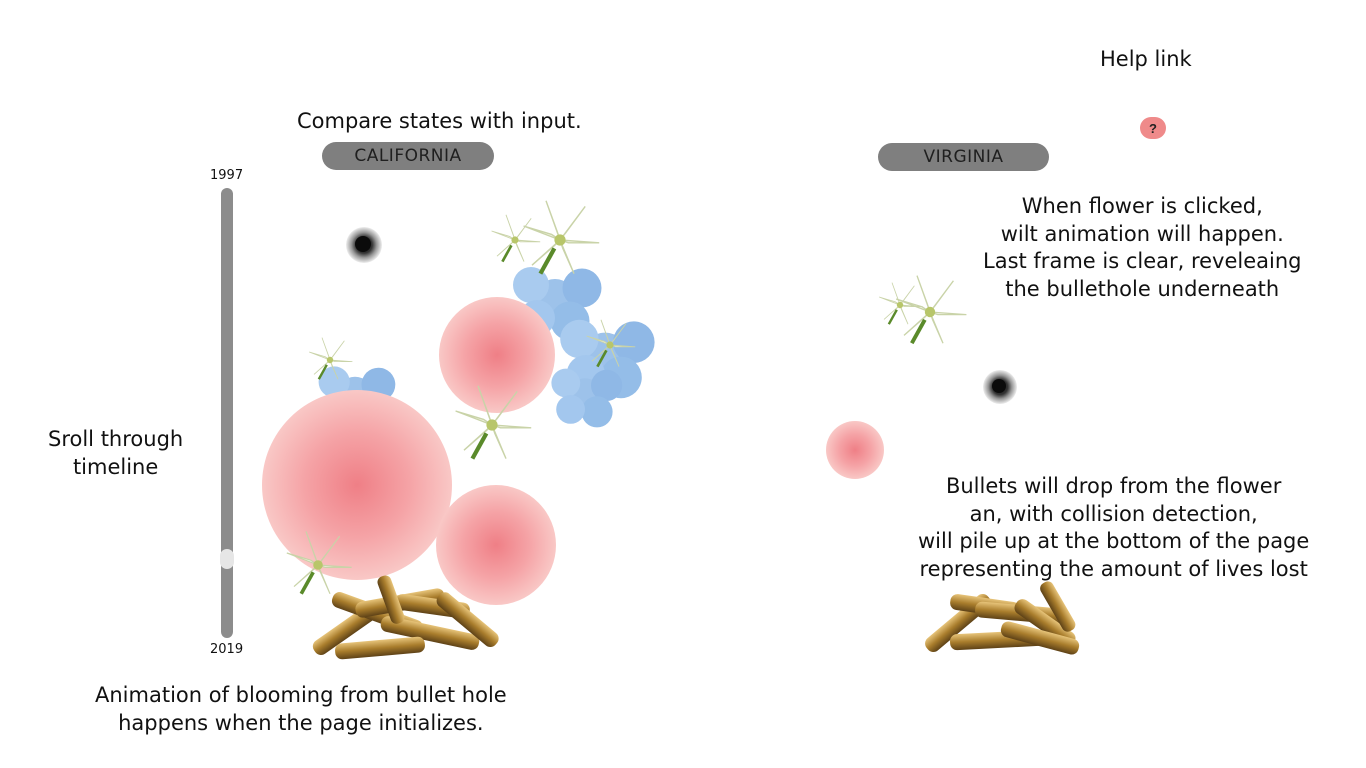 The image size is (1366, 768). What do you see at coordinates (227, 175) in the screenshot?
I see `timeline-start-year: 1997` at bounding box center [227, 175].